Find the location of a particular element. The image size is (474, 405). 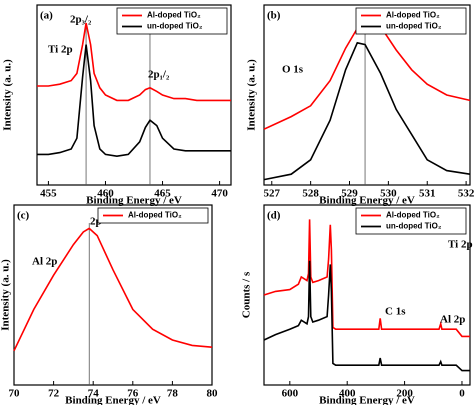

x-tick-label: 528 is located at coordinates (310, 194).